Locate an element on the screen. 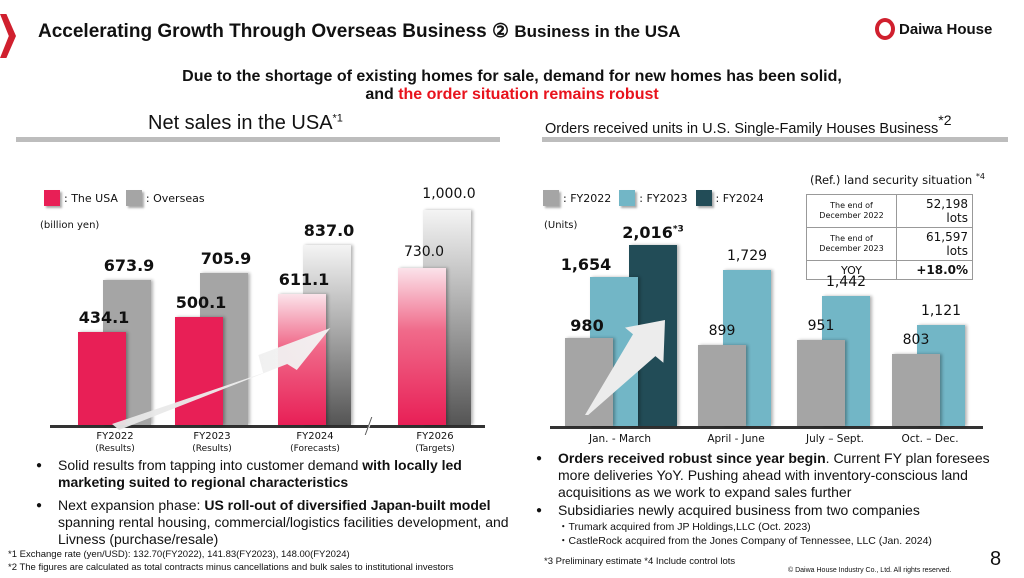 Image resolution: width=1024 pixels, height=578 pixels. data-label: 1,729 is located at coordinates (747, 256).